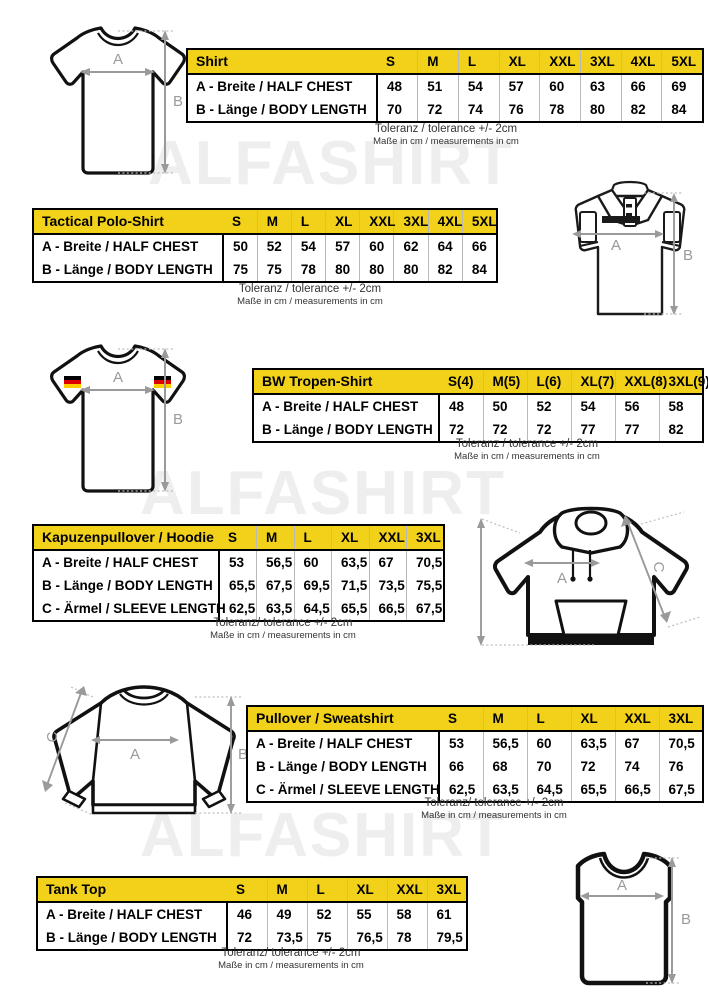 This screenshot has height=1000, width=708. Describe the element at coordinates (683, 381) in the screenshot. I see `size-header: 3XL(9)` at that location.